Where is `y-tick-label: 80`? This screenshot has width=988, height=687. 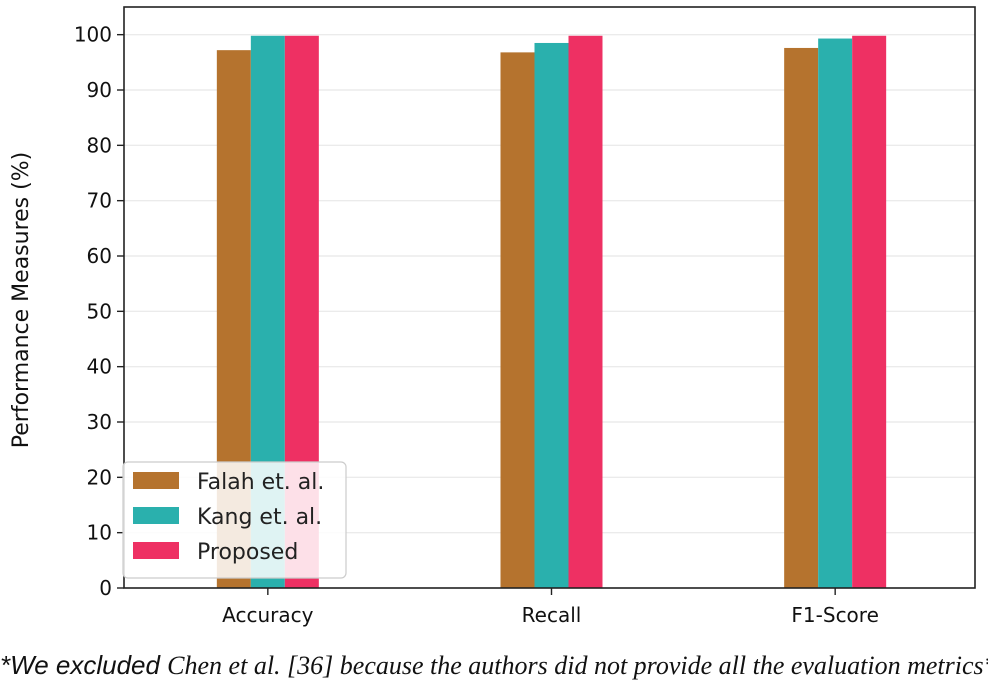 y-tick-label: 80 is located at coordinates (99, 145).